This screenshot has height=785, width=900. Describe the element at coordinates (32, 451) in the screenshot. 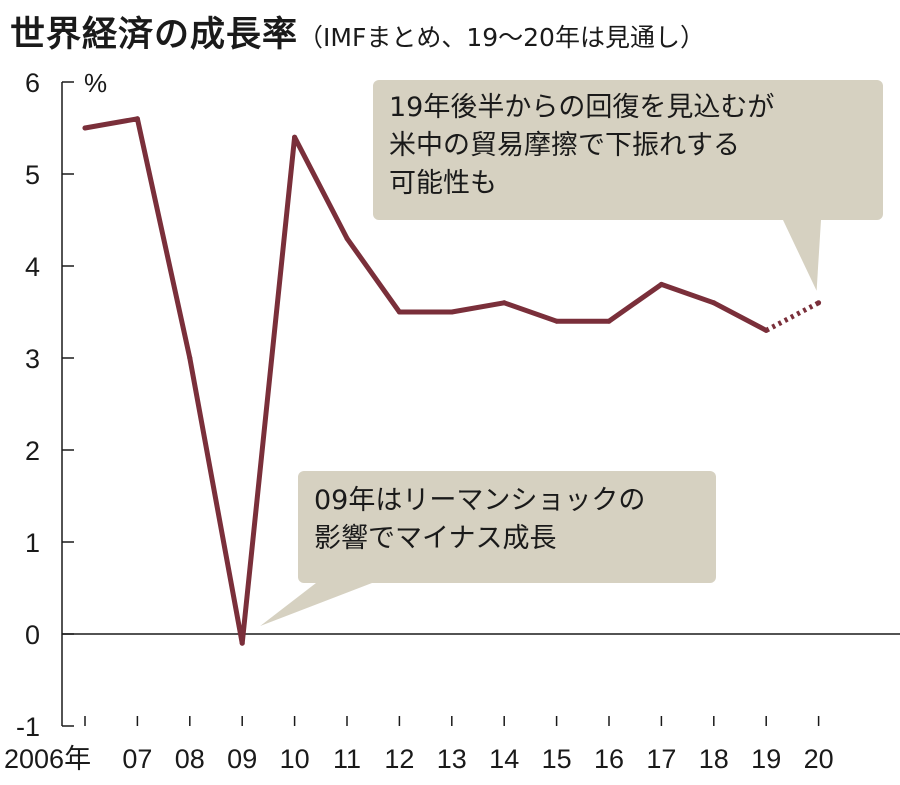

I see `y-tick-label: 2` at that location.